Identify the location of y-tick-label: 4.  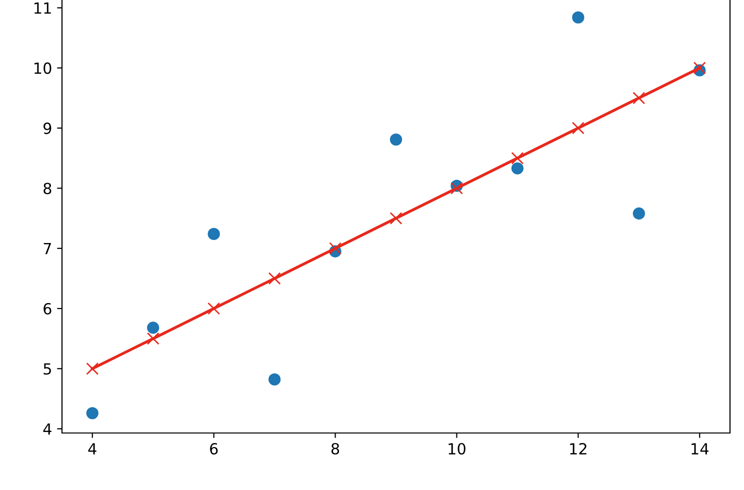
(47, 429).